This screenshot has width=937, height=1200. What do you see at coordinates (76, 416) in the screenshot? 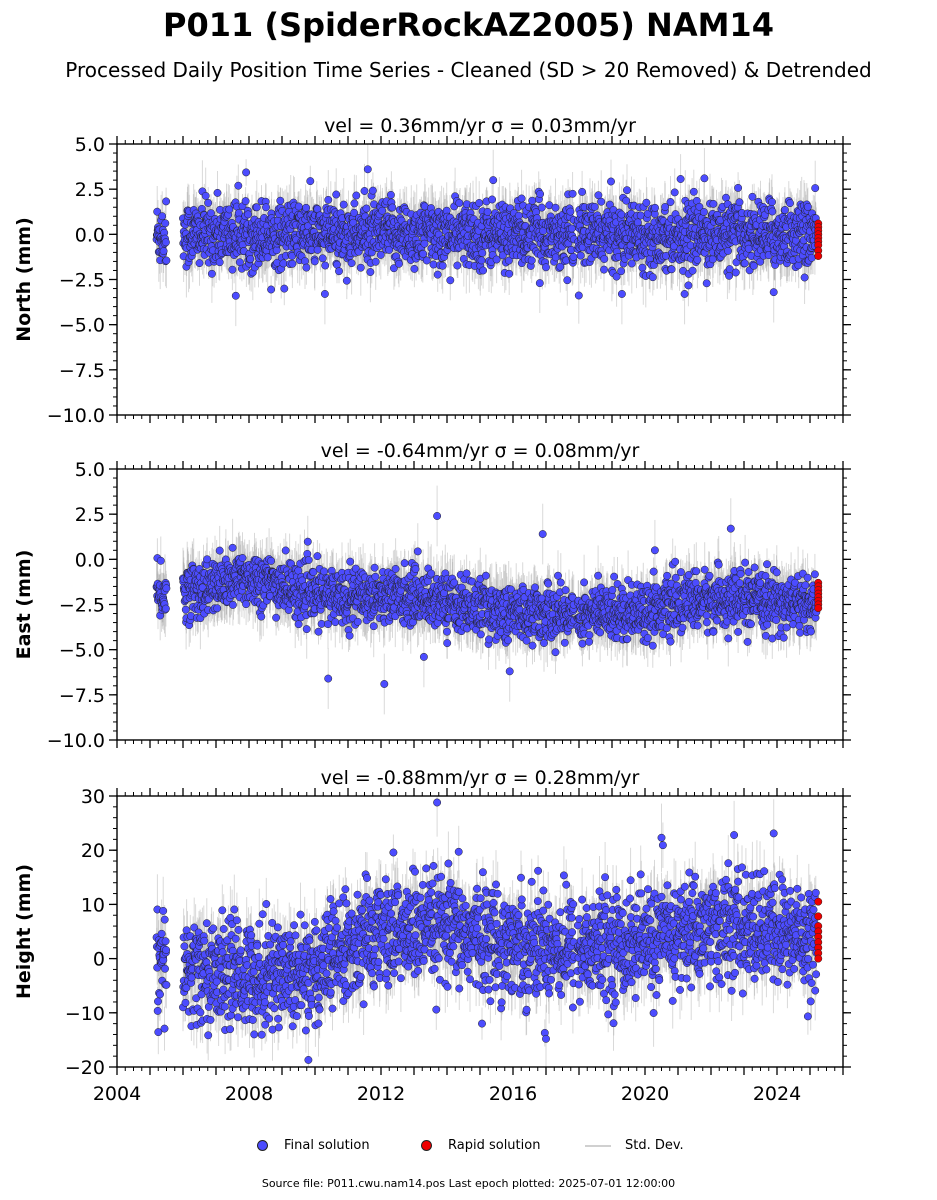
I see `y-tick-label: −10.0` at bounding box center [76, 416].